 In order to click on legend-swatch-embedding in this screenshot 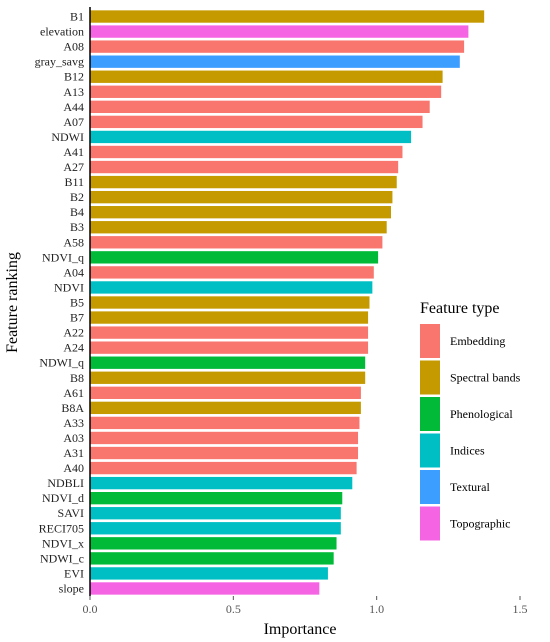, I will do `click(430, 341)`.